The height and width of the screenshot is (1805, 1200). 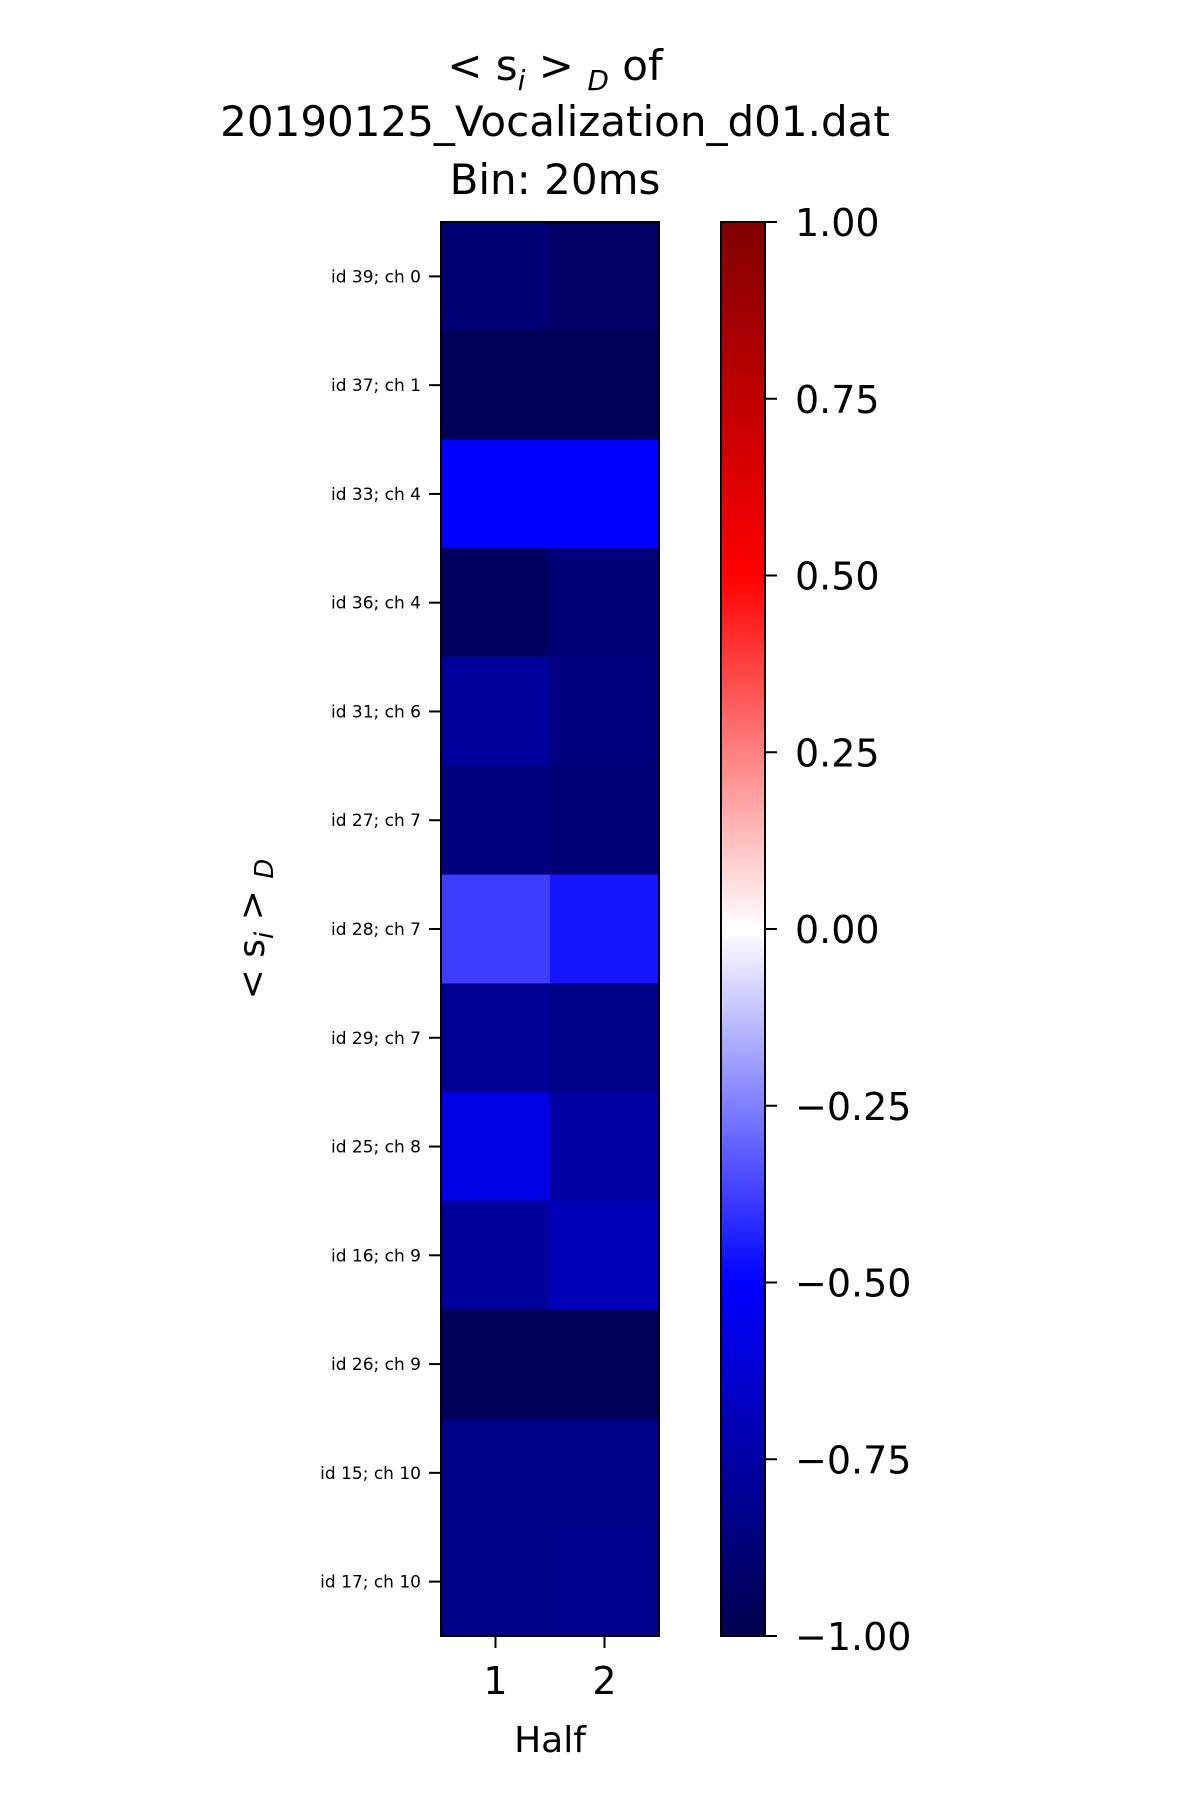 I want to click on colorbar-tick-label: 1.00, so click(x=837, y=223).